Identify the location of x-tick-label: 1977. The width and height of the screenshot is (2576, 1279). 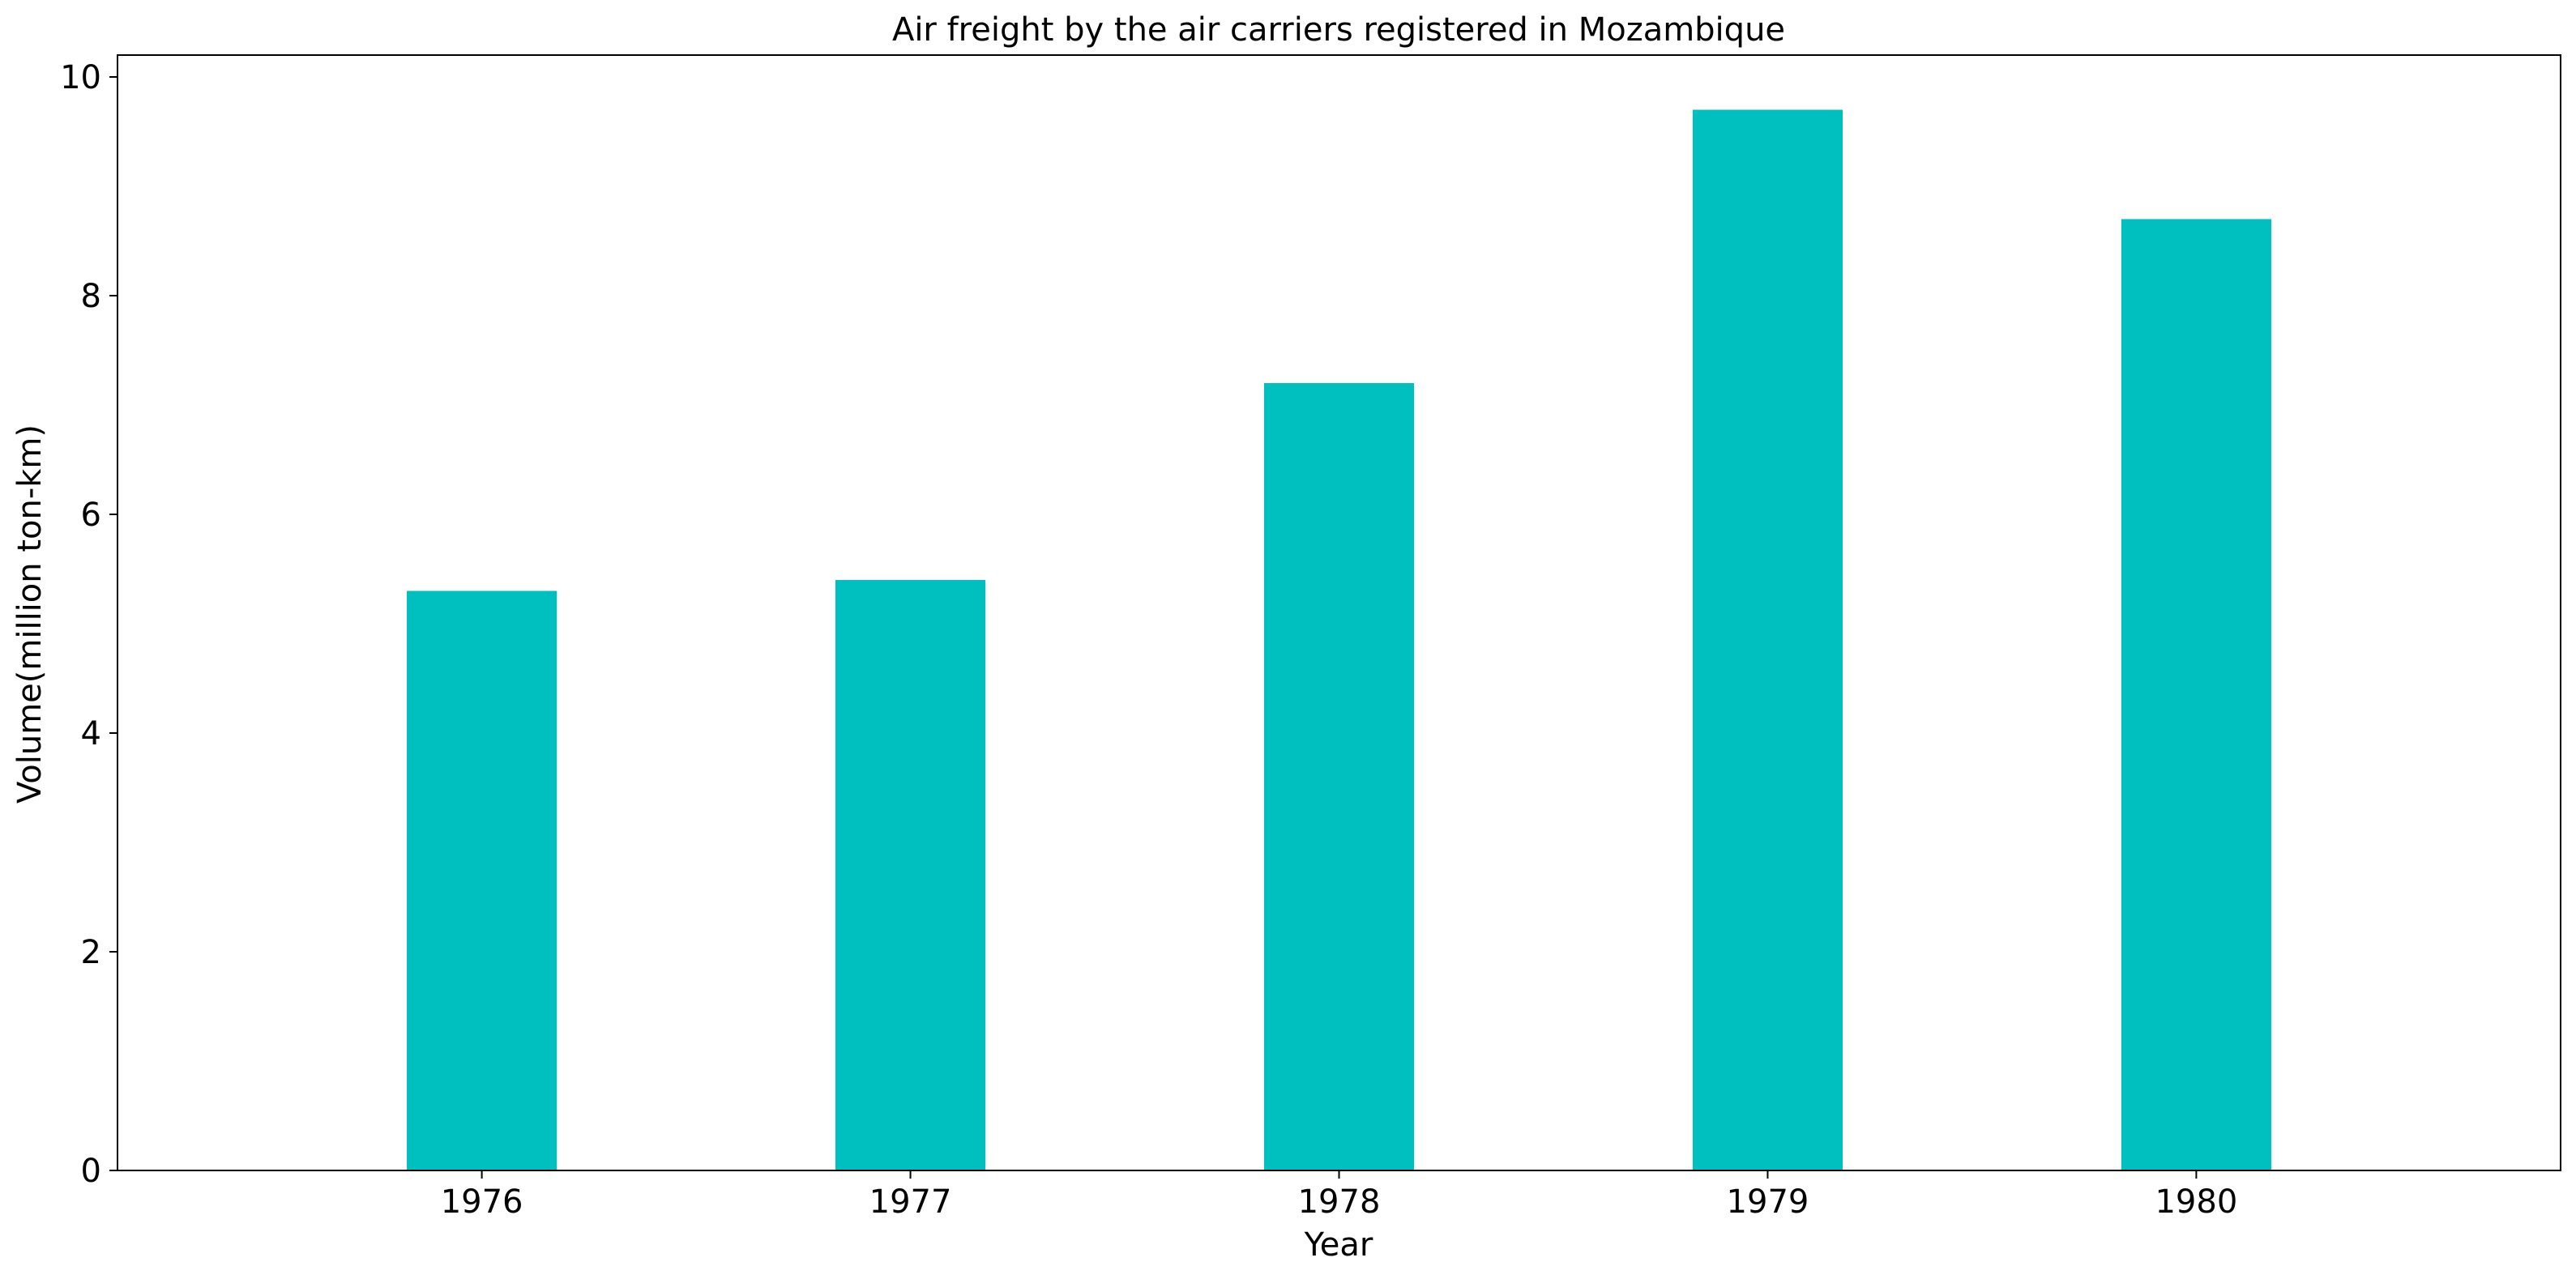
(910, 1202).